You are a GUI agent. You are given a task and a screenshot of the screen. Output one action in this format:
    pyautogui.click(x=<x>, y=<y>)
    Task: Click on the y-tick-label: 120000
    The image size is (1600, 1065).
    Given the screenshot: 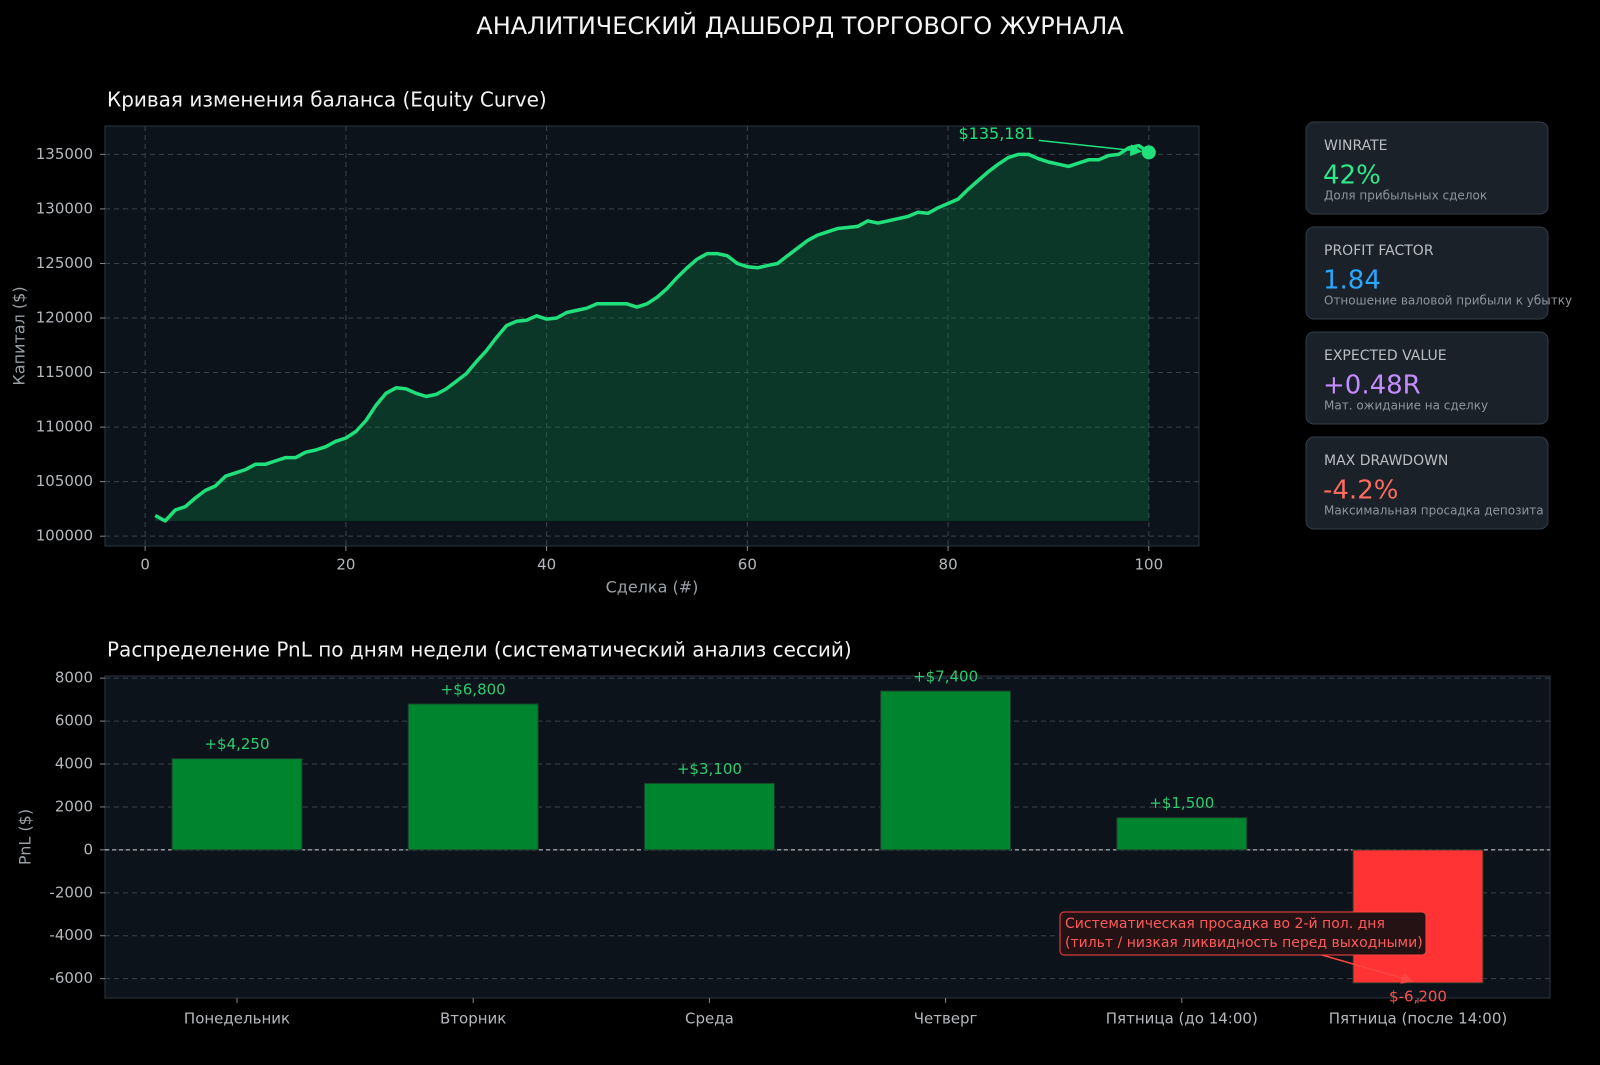 What is the action you would take?
    pyautogui.click(x=64, y=318)
    